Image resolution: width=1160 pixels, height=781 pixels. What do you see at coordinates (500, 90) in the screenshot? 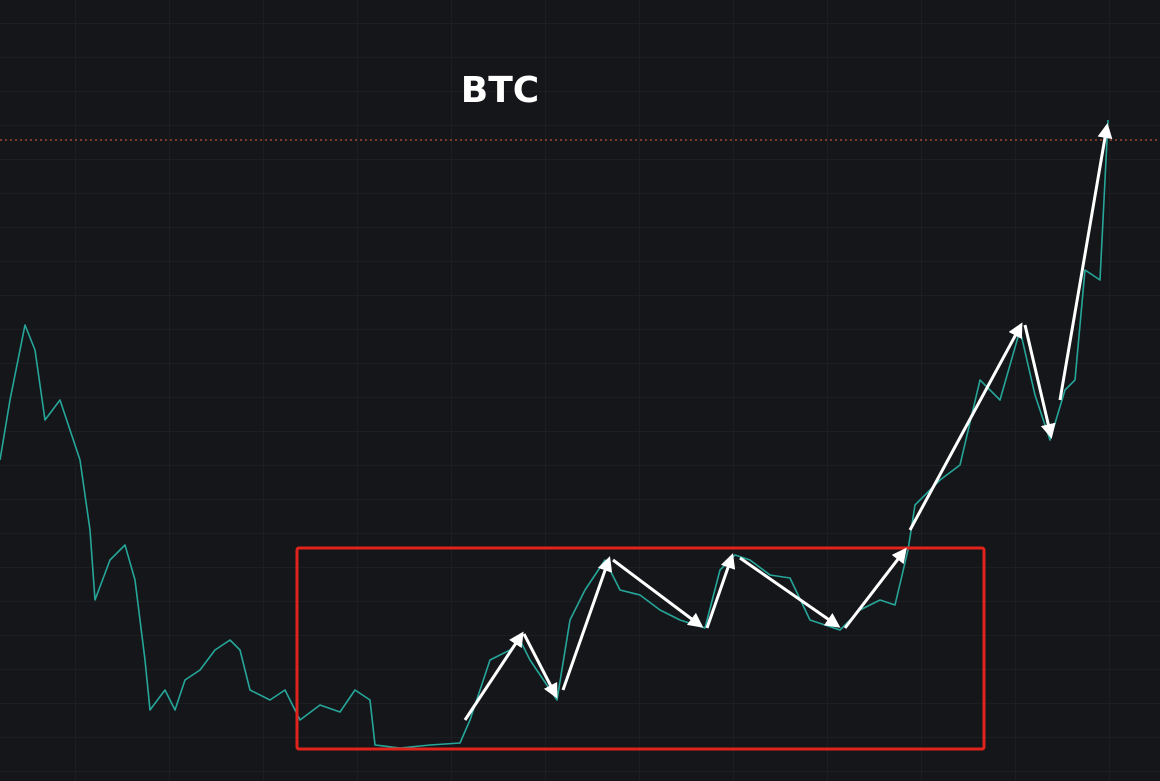
I see `chart-title: BTC` at bounding box center [500, 90].